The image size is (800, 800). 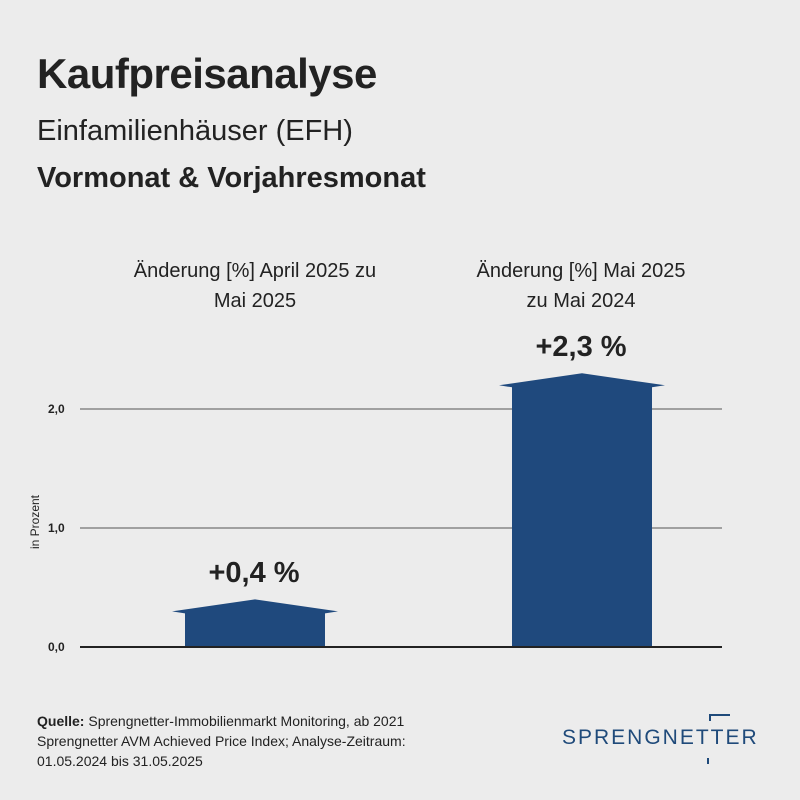 I want to click on page-subtitle: Einfamilienhäuser (EFH), so click(x=195, y=131).